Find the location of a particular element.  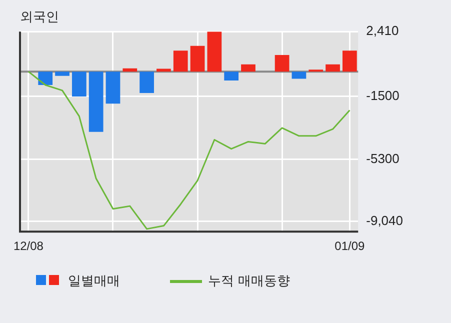

y-tick-label: 2,410 is located at coordinates (382, 30).